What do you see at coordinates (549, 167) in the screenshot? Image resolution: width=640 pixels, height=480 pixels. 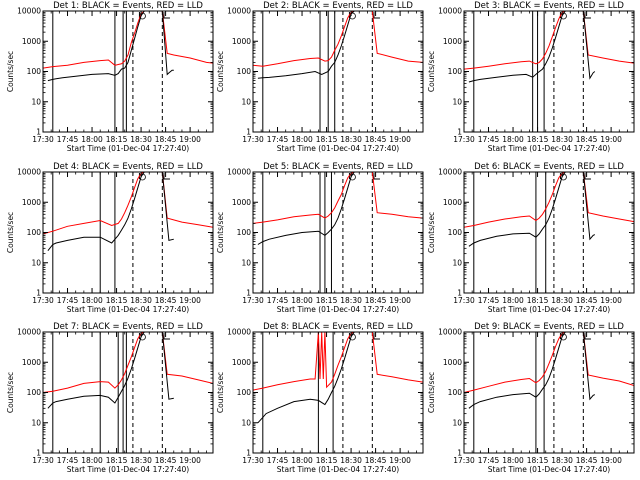 I see `panel-title: Det 6: BLACK = Events, RED = LLD` at bounding box center [549, 167].